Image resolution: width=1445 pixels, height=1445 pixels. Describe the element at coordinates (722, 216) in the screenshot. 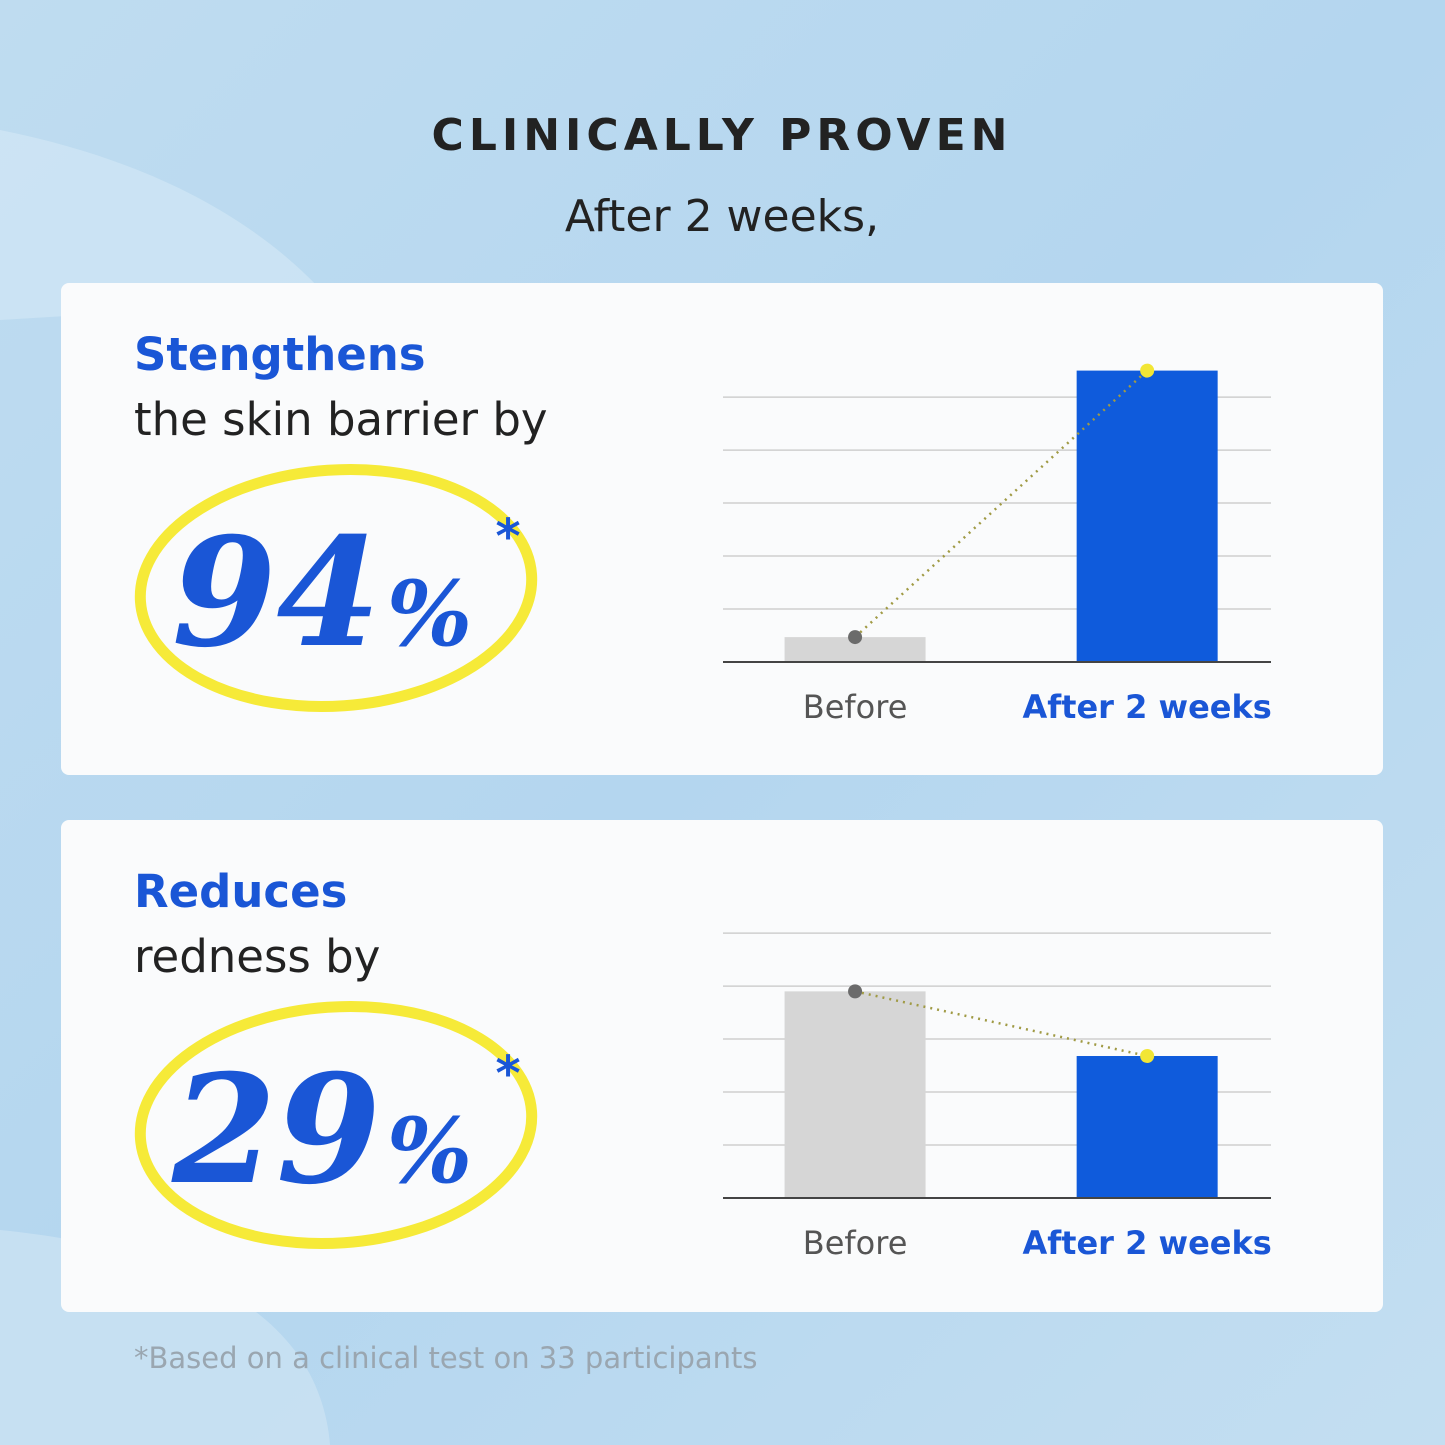

I see `subtitle: After 2 weeks,` at that location.